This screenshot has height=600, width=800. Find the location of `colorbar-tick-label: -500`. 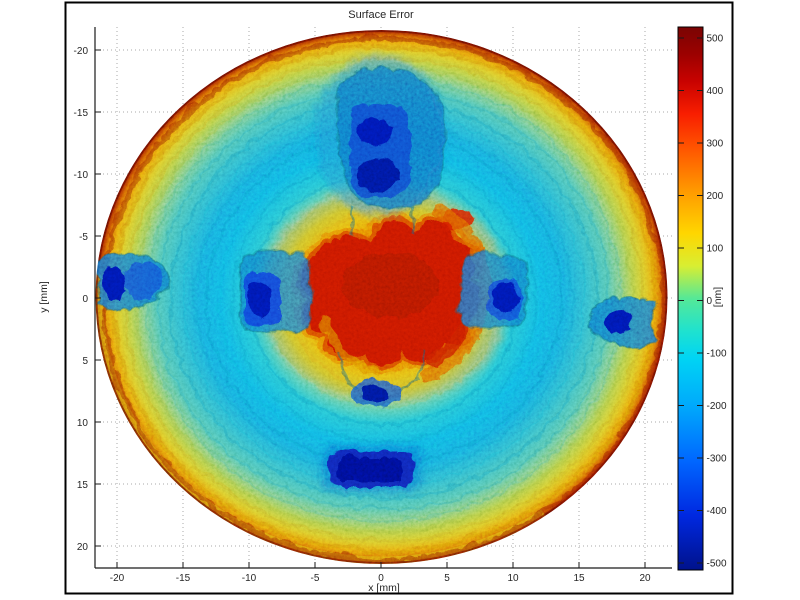

colorbar-tick-label: -500 is located at coordinates (717, 564).